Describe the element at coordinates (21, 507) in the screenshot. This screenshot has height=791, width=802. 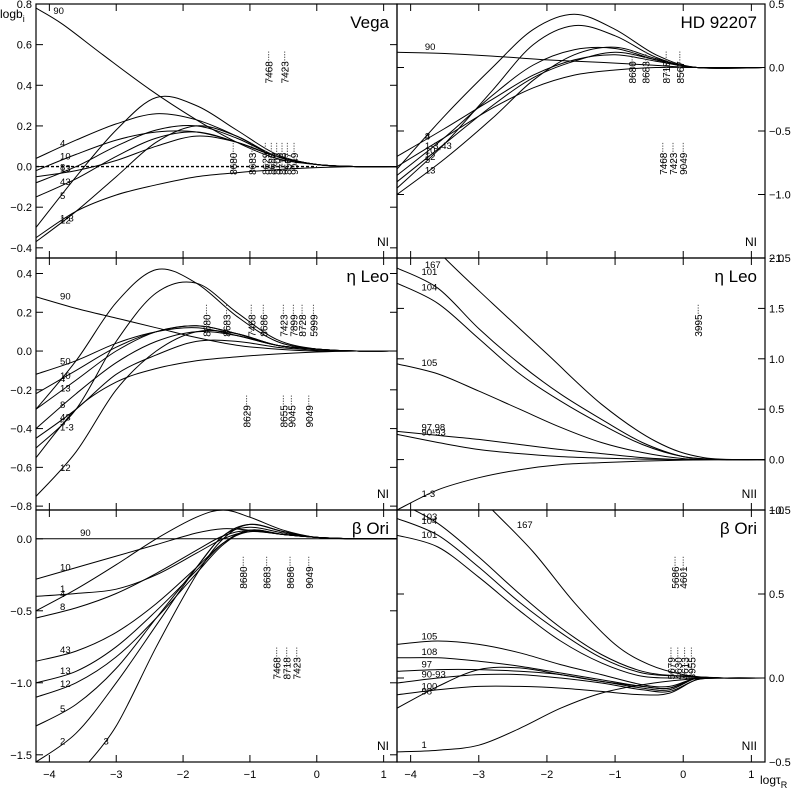
I see `y-tick-label: −0.8` at that location.